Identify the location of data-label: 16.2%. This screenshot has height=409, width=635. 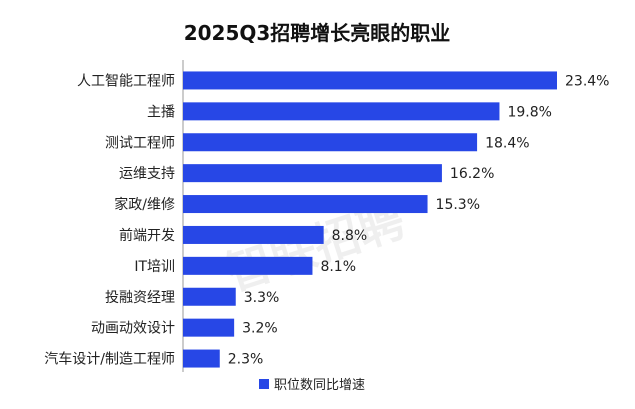
(472, 174).